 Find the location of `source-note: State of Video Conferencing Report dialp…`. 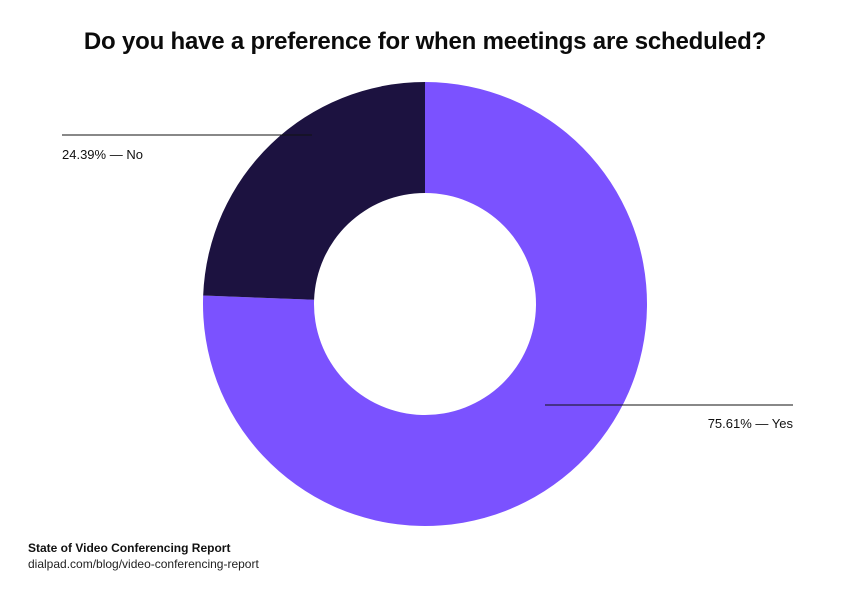

source-note: State of Video Conferencing Report dialp… is located at coordinates (143, 556).